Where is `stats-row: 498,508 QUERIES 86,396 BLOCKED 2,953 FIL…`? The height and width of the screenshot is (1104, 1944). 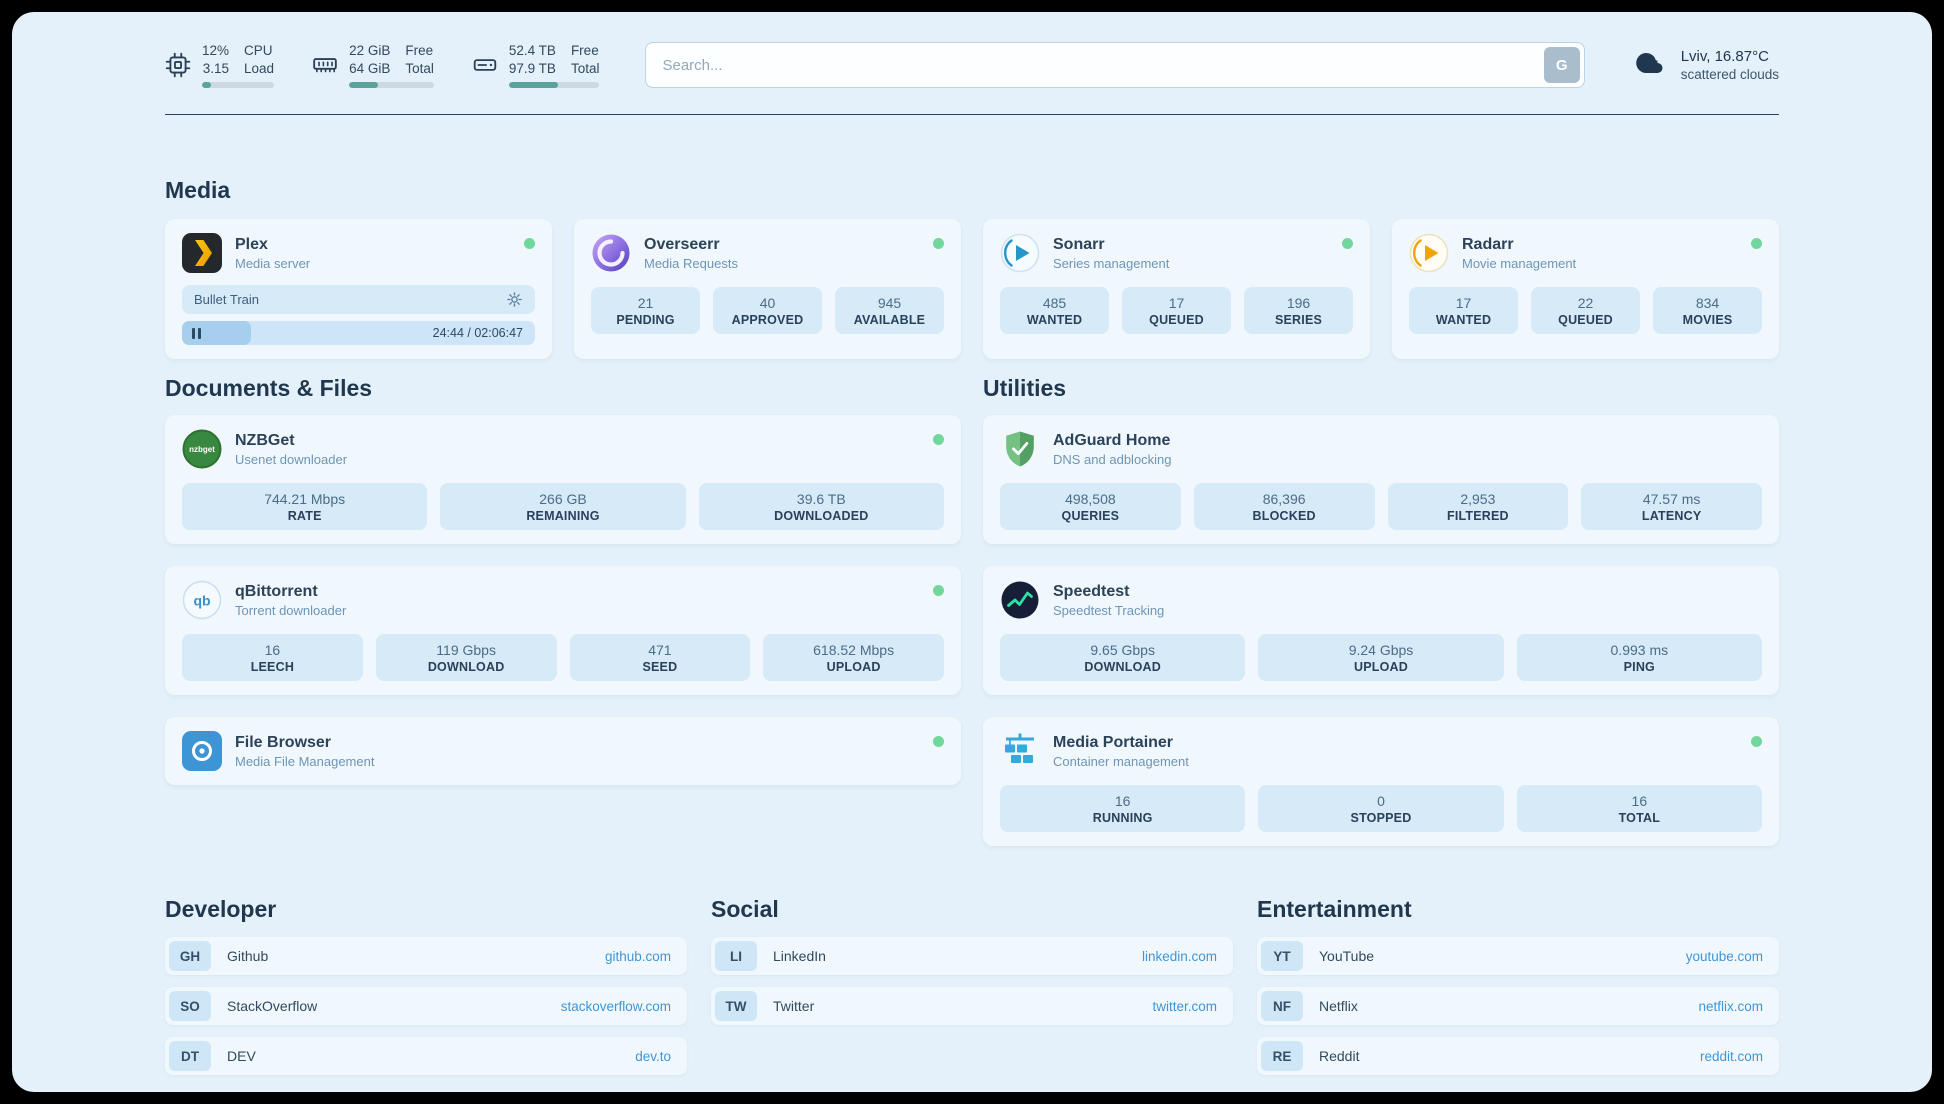
stats-row: 498,508 QUERIES 86,396 BLOCKED 2,953 FIL… is located at coordinates (1381, 506).